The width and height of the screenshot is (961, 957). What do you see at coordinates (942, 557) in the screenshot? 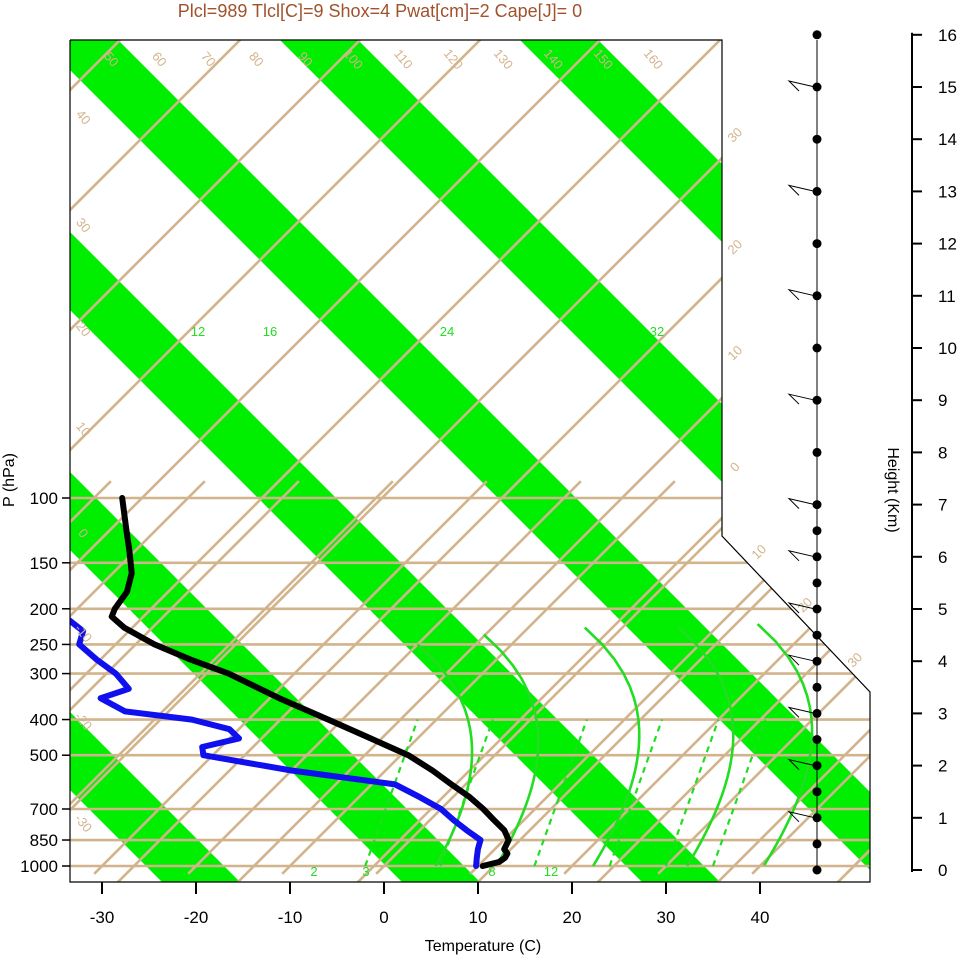
I see `height-tick-label: 6` at bounding box center [942, 557].